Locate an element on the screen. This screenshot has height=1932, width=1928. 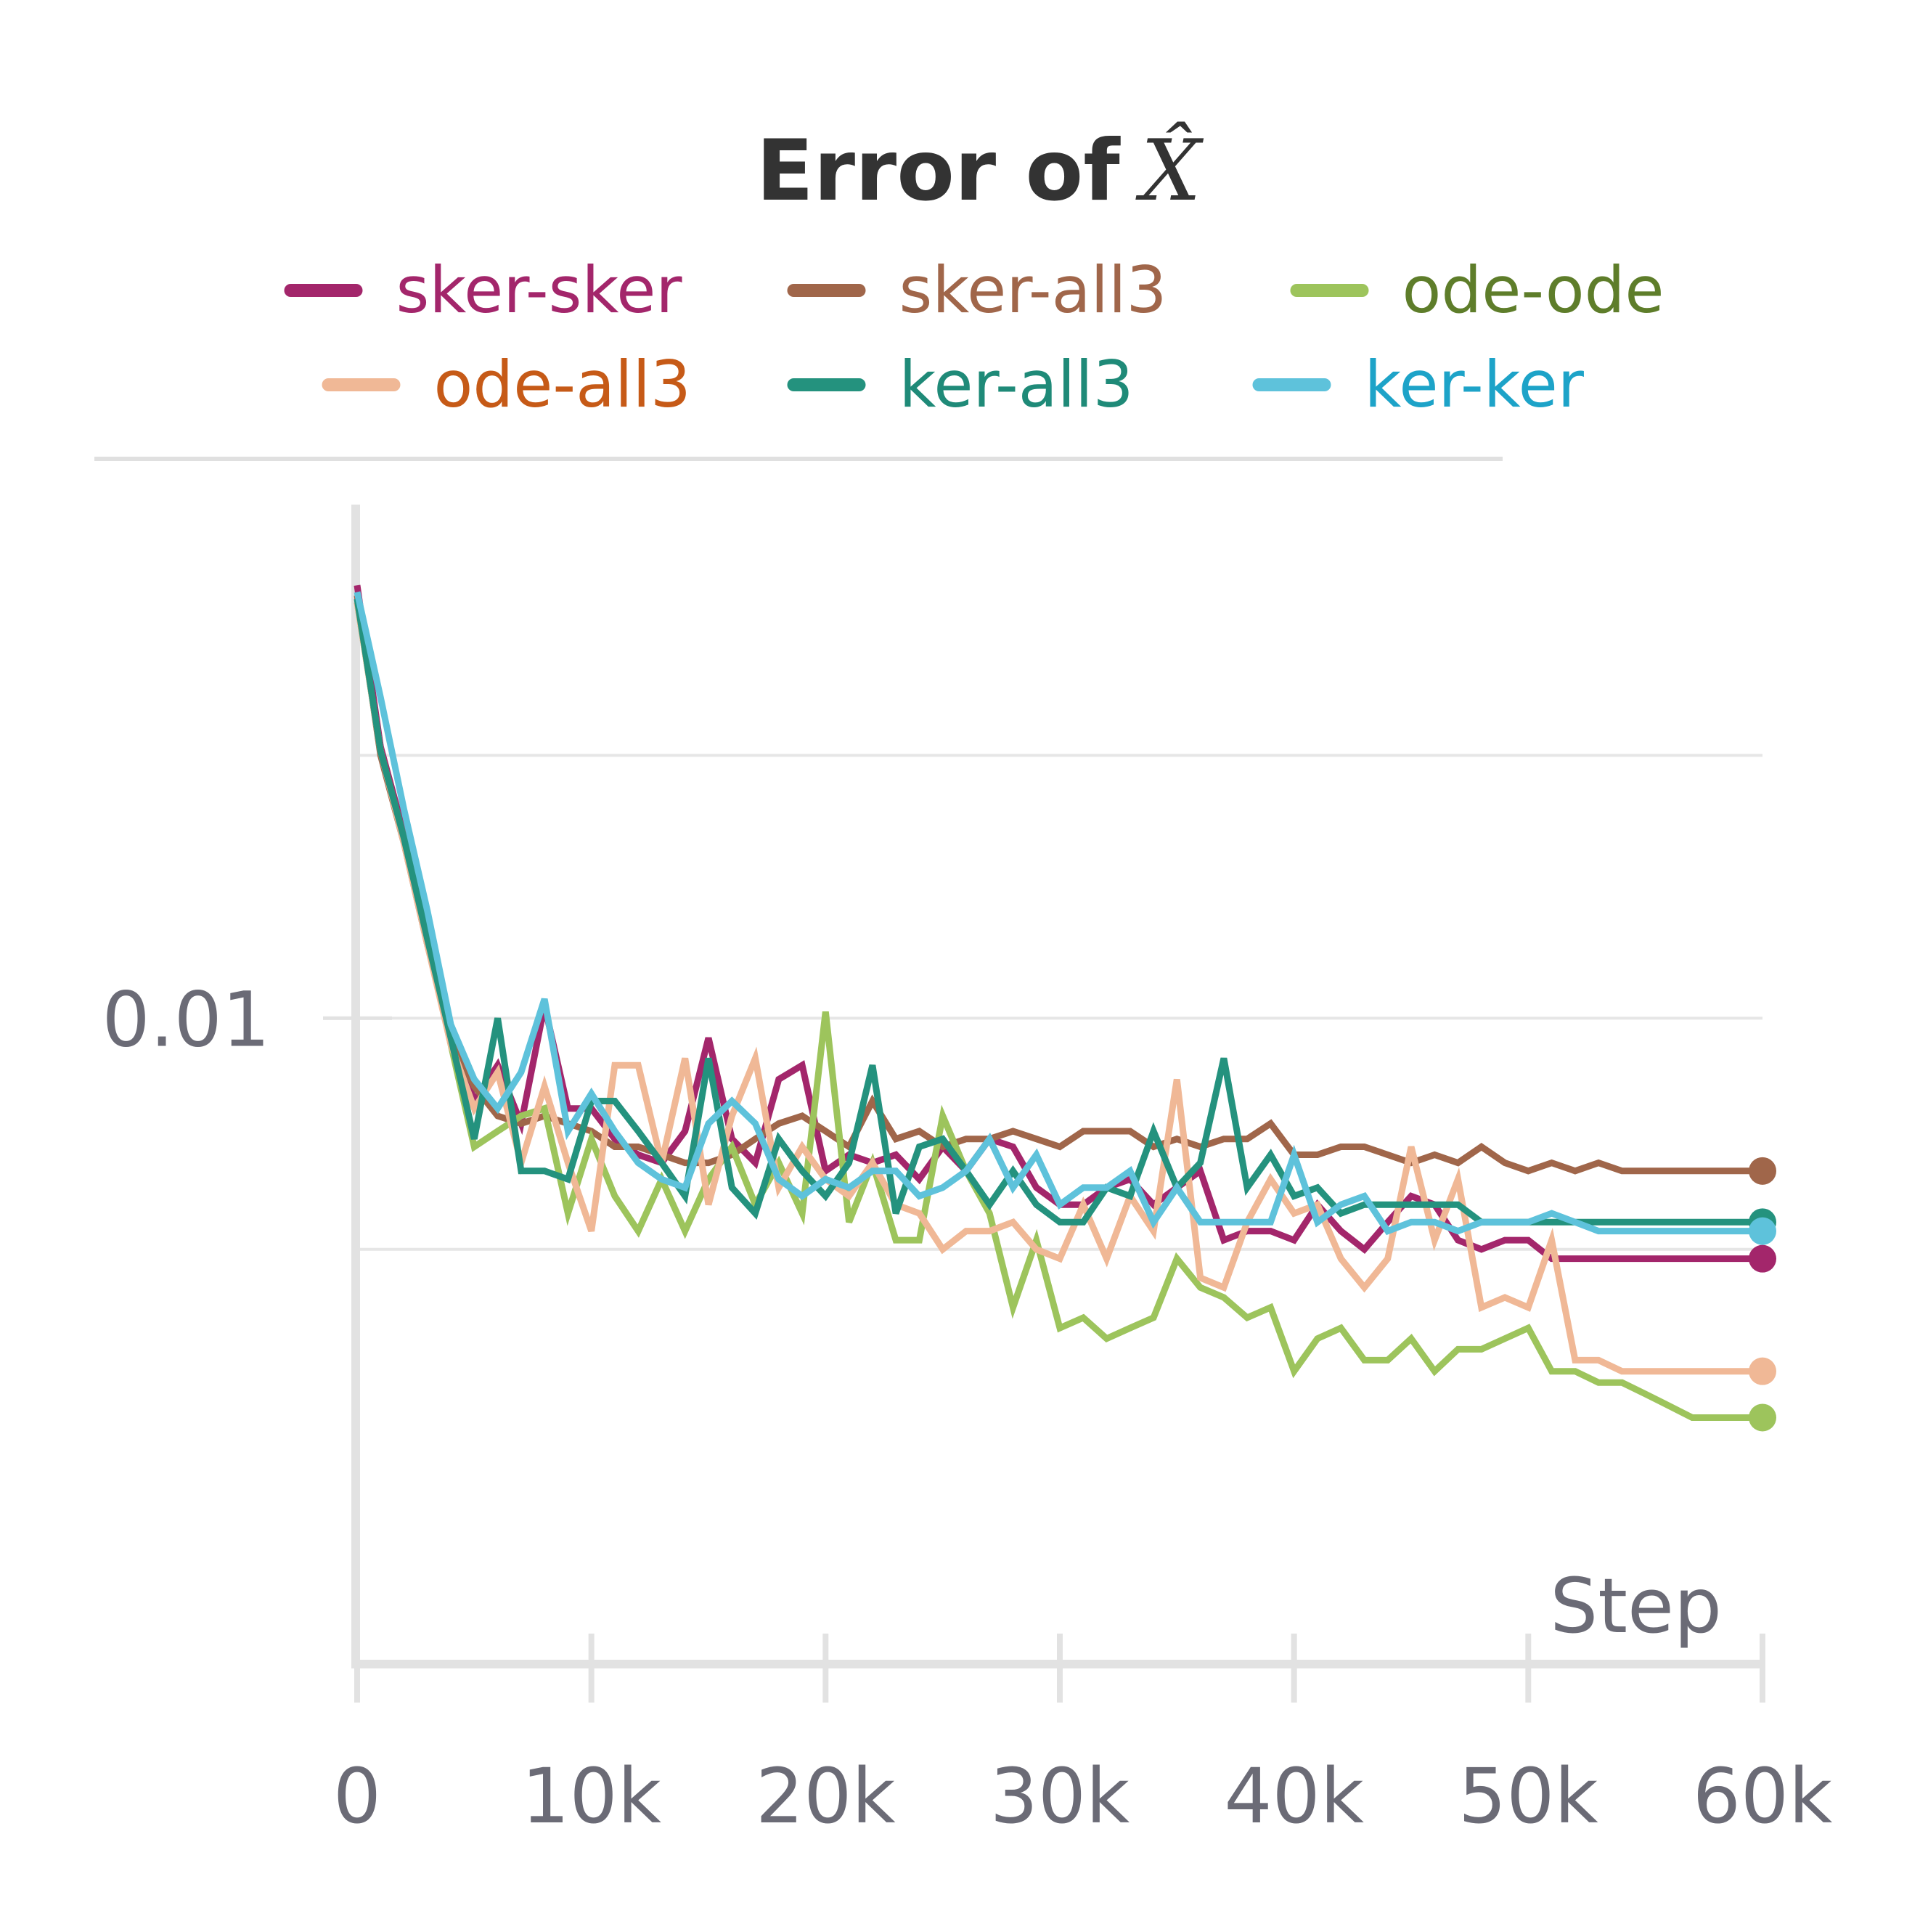
chart-title-symbol: X̂ is located at coordinates (1169, 170).